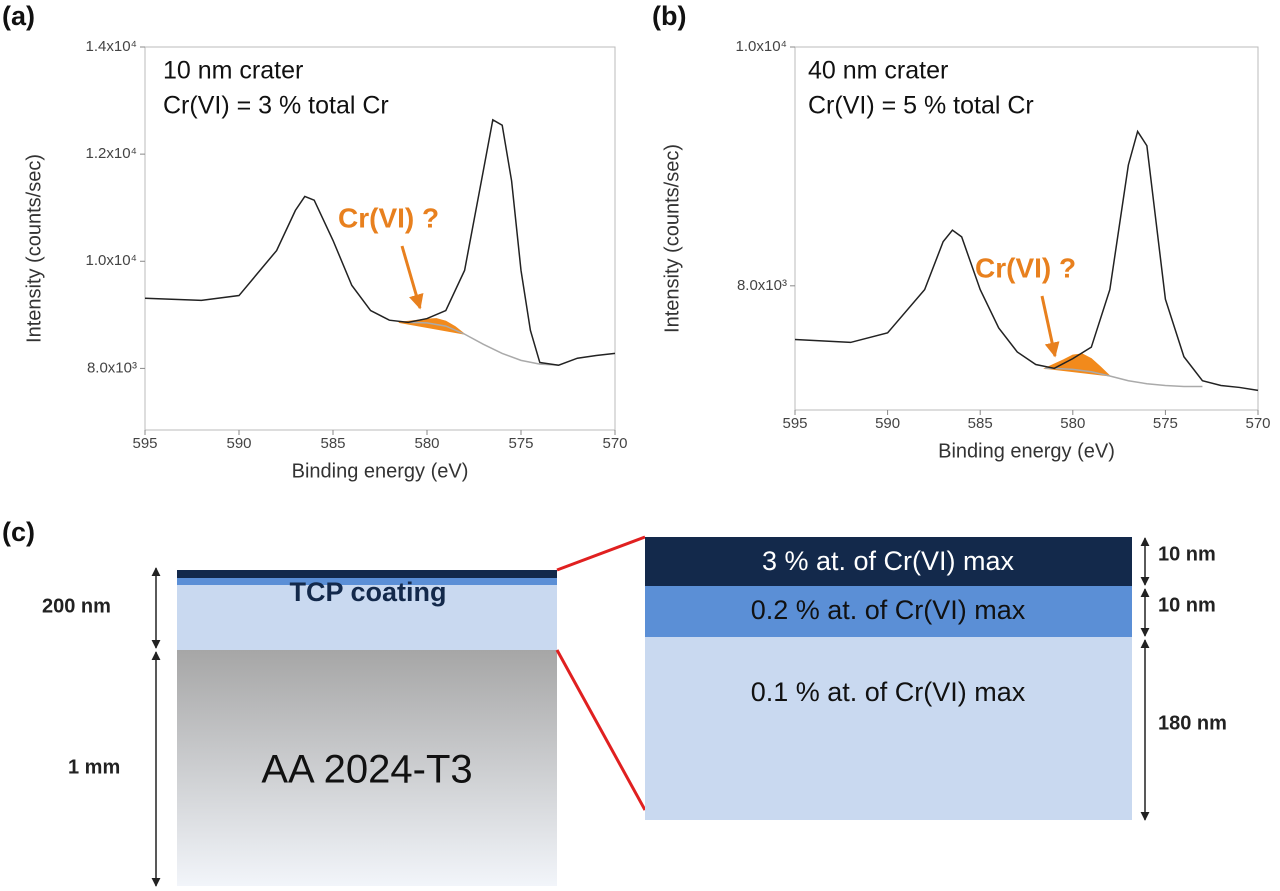 This screenshot has height=891, width=1280. I want to click on layer-label: 3 % at. of Cr(VI) max, so click(888, 561).